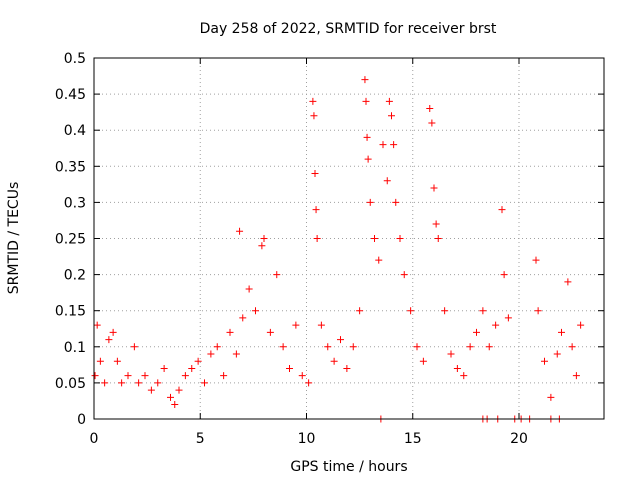 This screenshot has height=480, width=640. I want to click on y-tick-label: 0.5, so click(75, 59).